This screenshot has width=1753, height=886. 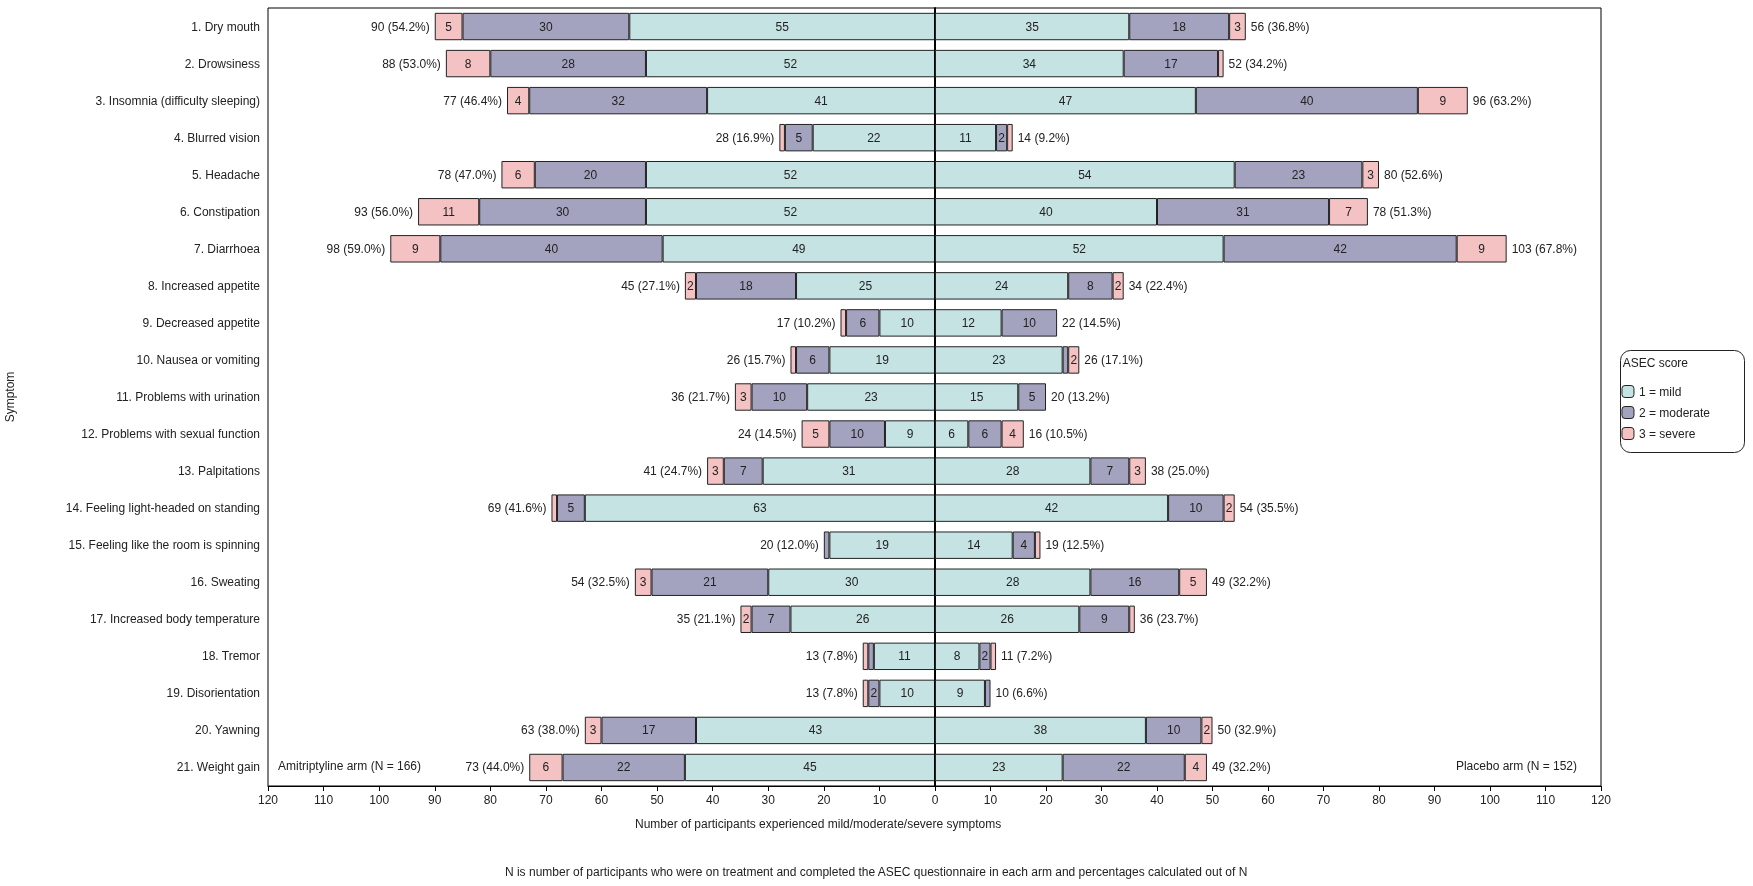 I want to click on data-label: 38, so click(x=1040, y=730).